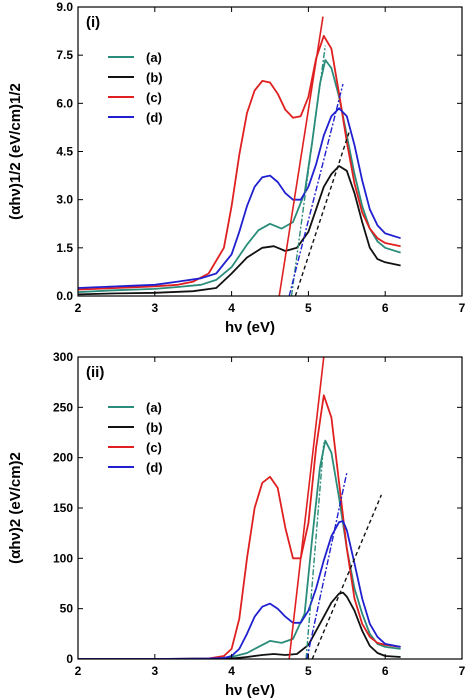 The image size is (474, 699). I want to click on y-tick-label: 100, so click(63, 558).